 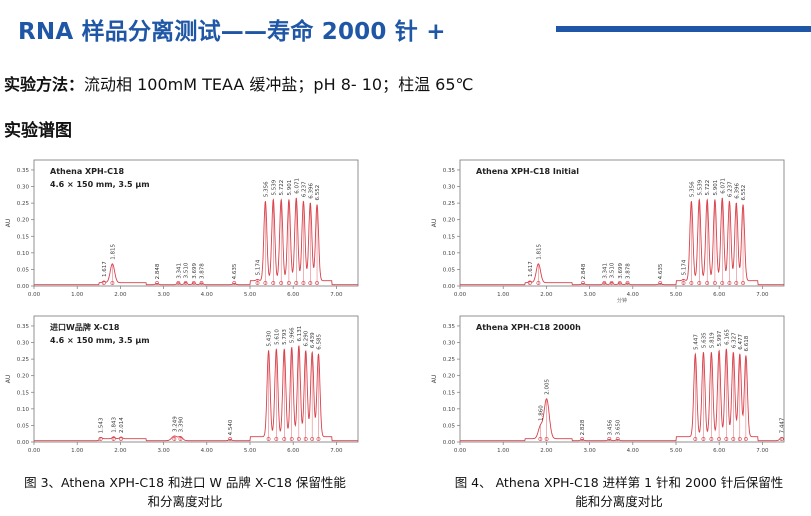 What do you see at coordinates (185, 501) in the screenshot?
I see `caption-line: 和分离度对比` at bounding box center [185, 501].